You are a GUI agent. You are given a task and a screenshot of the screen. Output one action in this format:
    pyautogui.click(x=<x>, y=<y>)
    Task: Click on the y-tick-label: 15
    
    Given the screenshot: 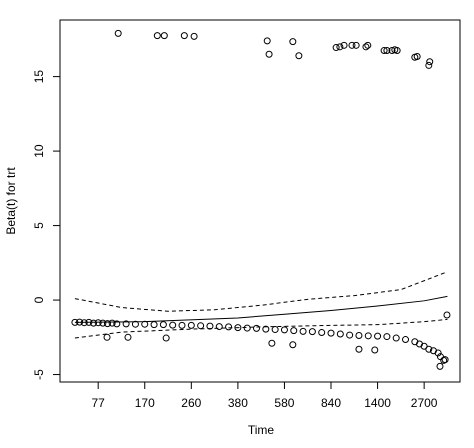 What is the action you would take?
    pyautogui.click(x=39, y=77)
    